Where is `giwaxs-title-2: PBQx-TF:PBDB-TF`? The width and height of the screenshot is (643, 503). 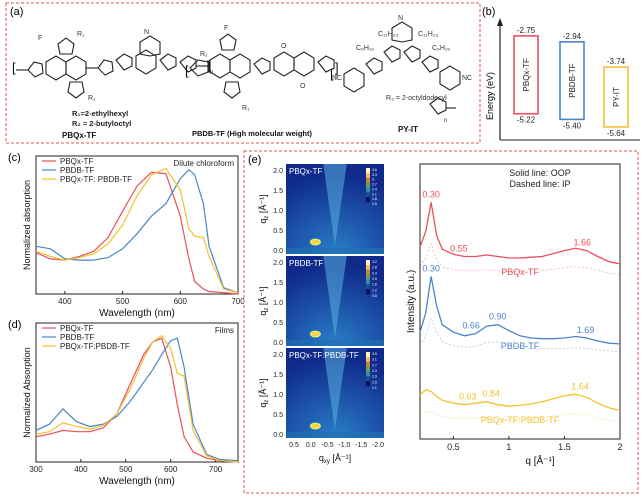
giwaxs-title-2: PBQx-TF:PBDB-TF is located at coordinates (324, 355).